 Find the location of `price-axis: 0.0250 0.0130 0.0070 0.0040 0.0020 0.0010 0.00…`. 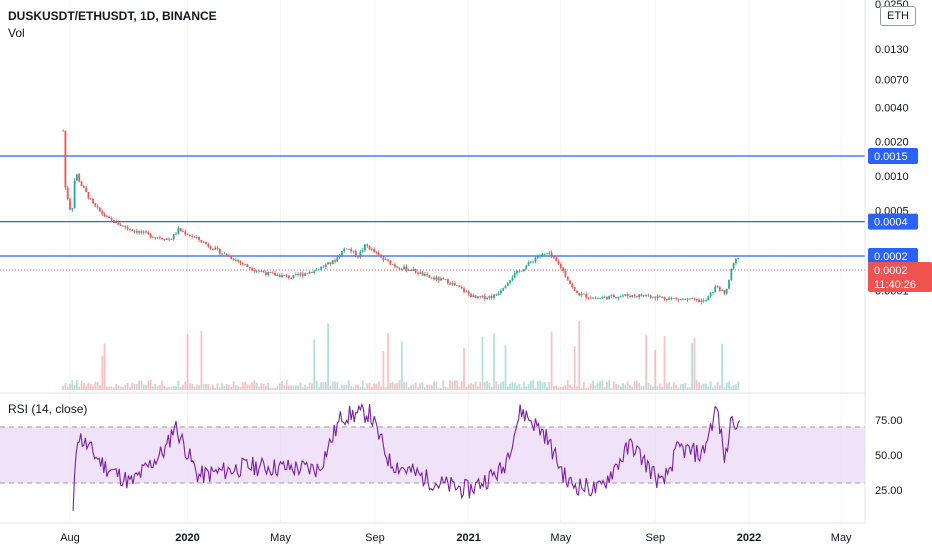

price-axis: 0.0250 0.0130 0.0070 0.0040 0.0020 0.0010 0.00… is located at coordinates (892, 148).